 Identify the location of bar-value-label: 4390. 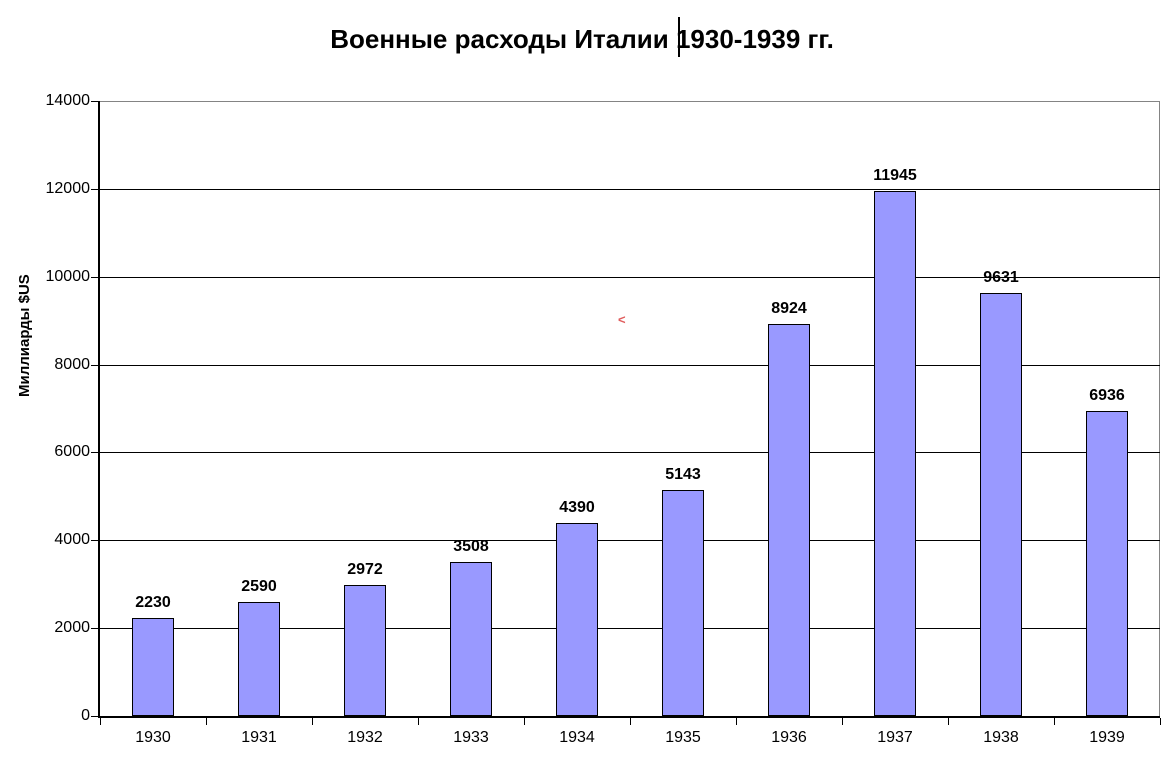
(577, 508).